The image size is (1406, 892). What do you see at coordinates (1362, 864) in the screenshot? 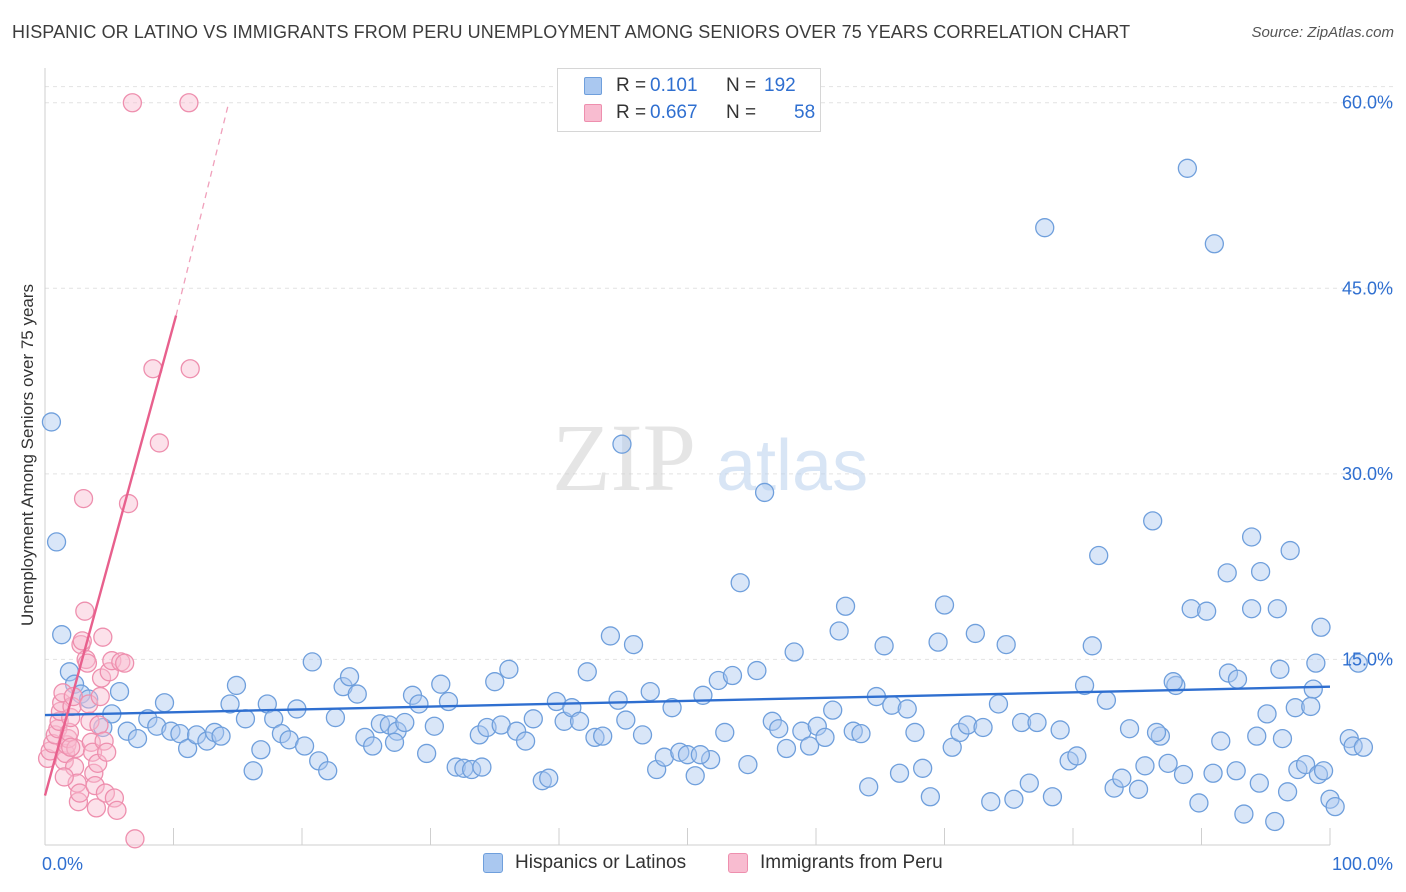
I see `x-tick-label-1: 100.0%` at bounding box center [1362, 864].